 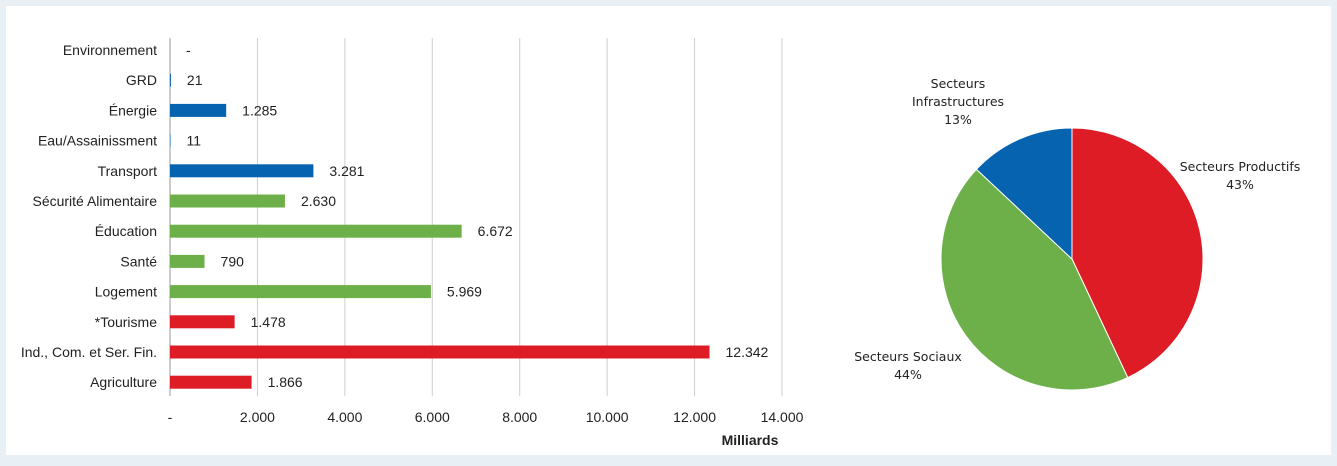 I want to click on category-label: Ind., Com. et Ser. Fin., so click(x=89, y=352).